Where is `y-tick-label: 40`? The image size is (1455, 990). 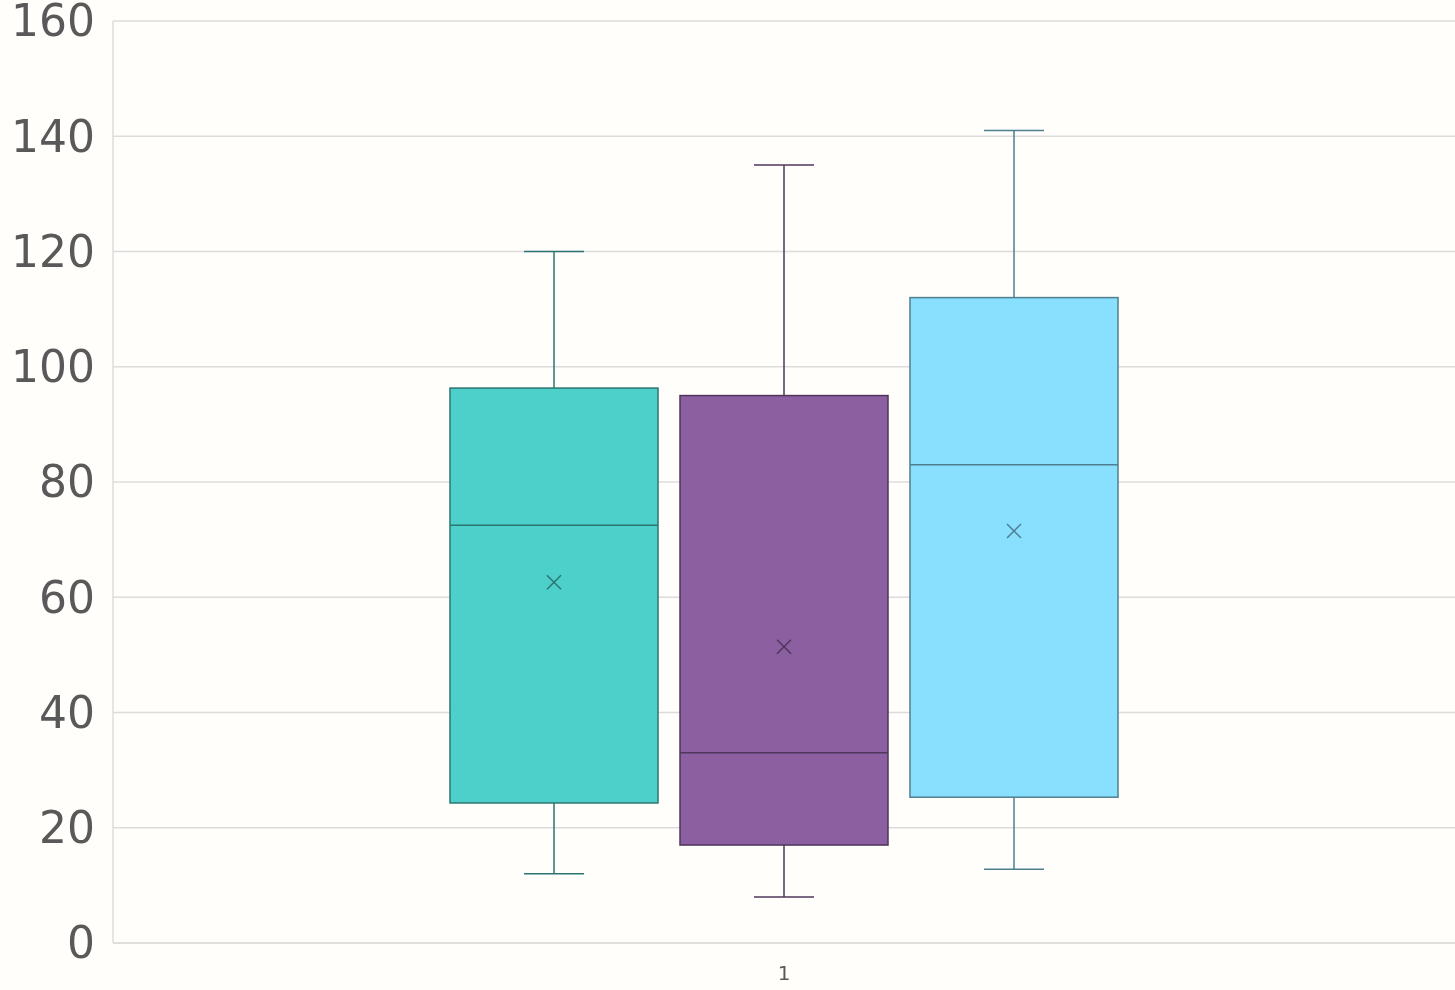 y-tick-label: 40 is located at coordinates (67, 712).